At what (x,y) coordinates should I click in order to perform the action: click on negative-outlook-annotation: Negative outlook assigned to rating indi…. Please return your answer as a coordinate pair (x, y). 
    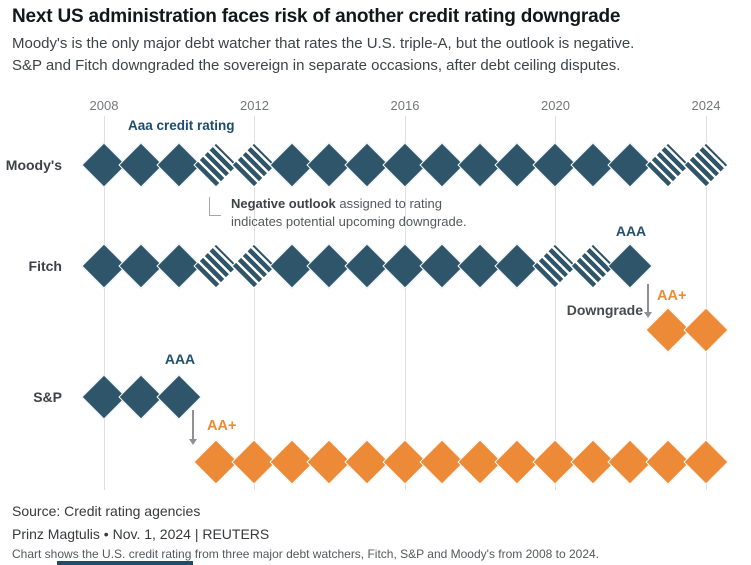
    Looking at the image, I should click on (349, 212).